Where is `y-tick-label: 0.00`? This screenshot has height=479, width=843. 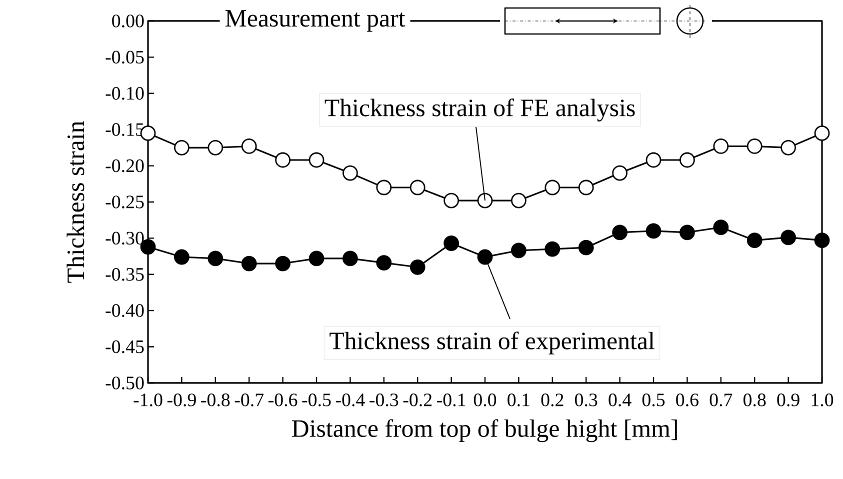
y-tick-label: 0.00 is located at coordinates (128, 21).